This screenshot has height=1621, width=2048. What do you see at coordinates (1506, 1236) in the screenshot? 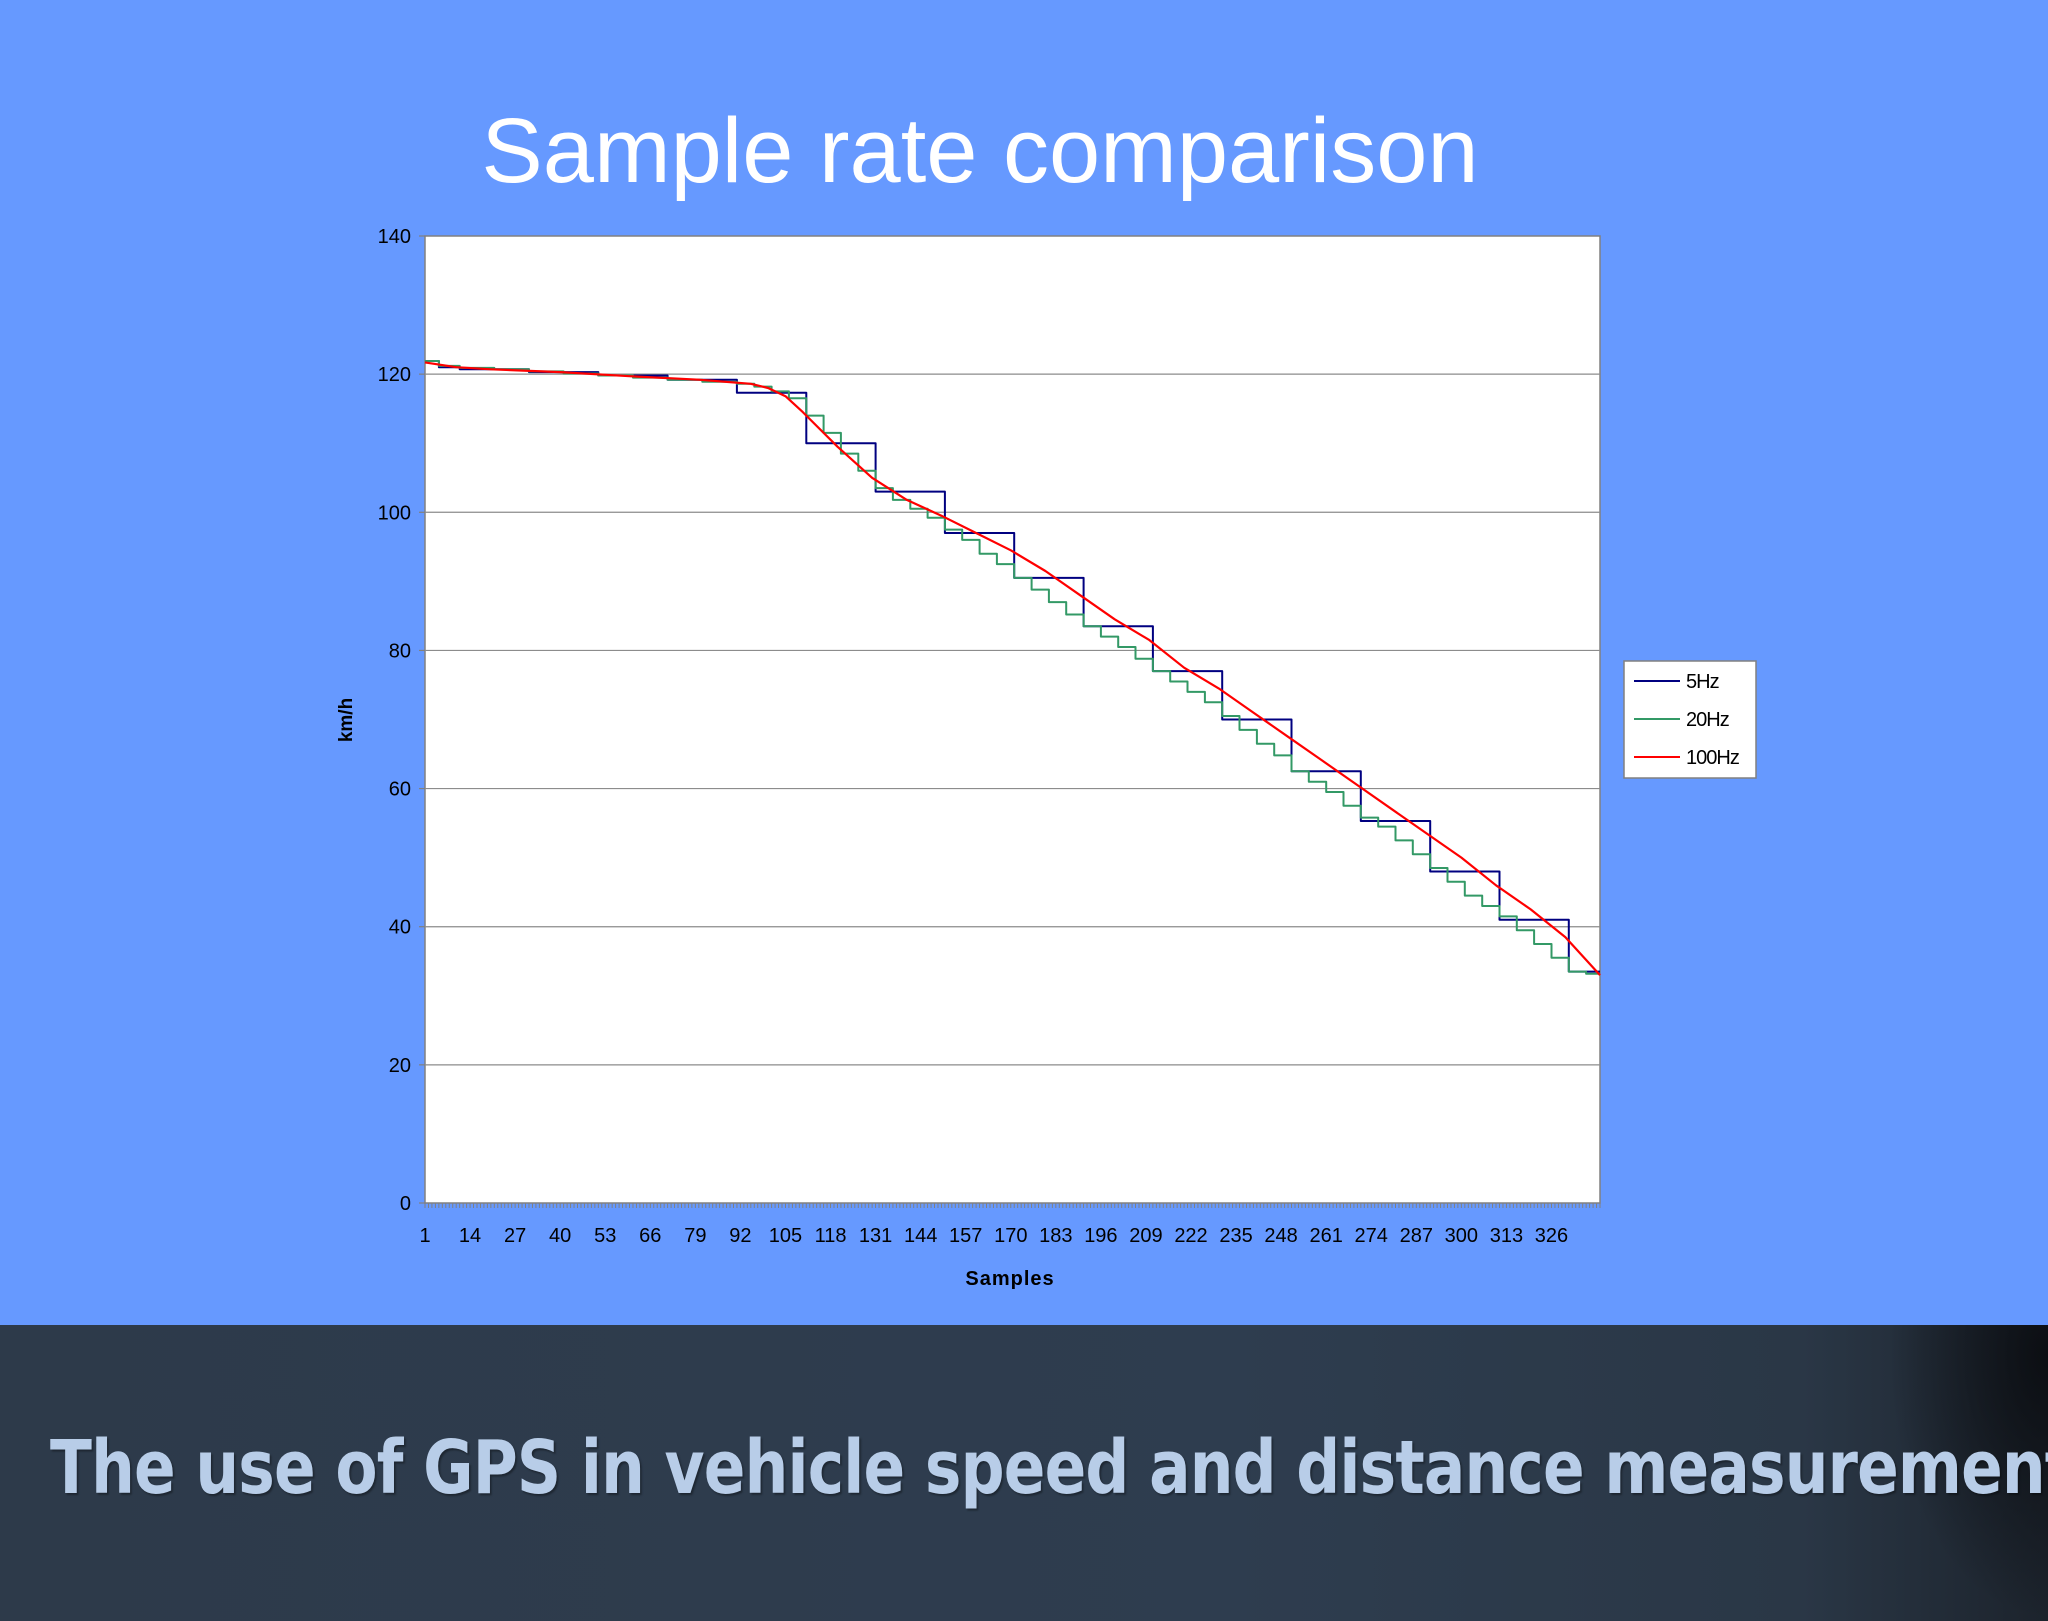
I see `x-tick-label: 313` at bounding box center [1506, 1236].